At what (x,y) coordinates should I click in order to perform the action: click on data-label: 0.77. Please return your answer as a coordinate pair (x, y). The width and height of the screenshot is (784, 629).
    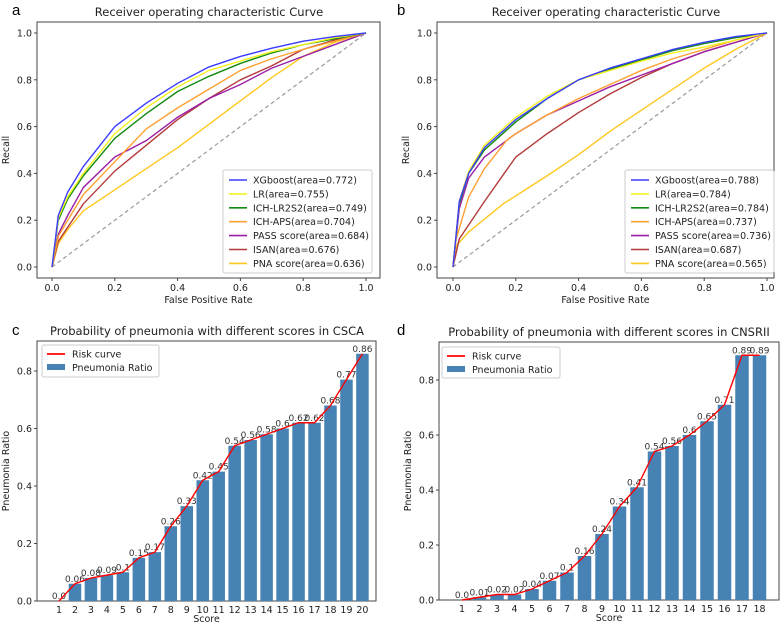
    Looking at the image, I should click on (346, 376).